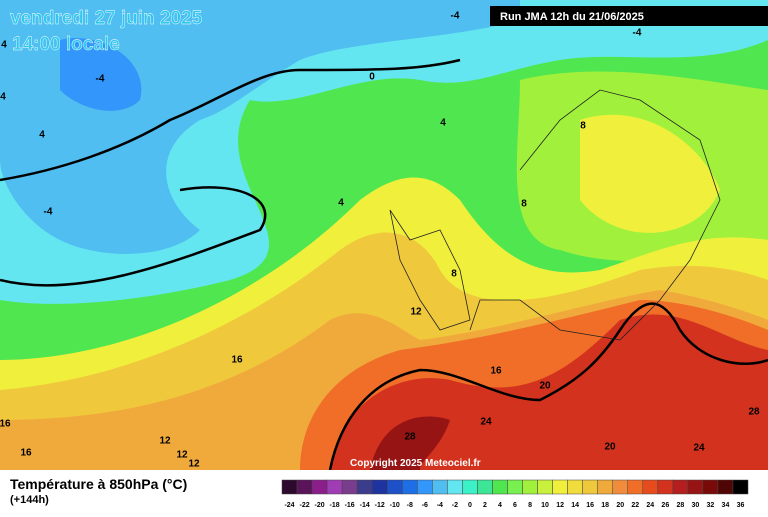 The width and height of the screenshot is (768, 517). What do you see at coordinates (289, 505) in the screenshot?
I see `scale-label: -24` at bounding box center [289, 505].